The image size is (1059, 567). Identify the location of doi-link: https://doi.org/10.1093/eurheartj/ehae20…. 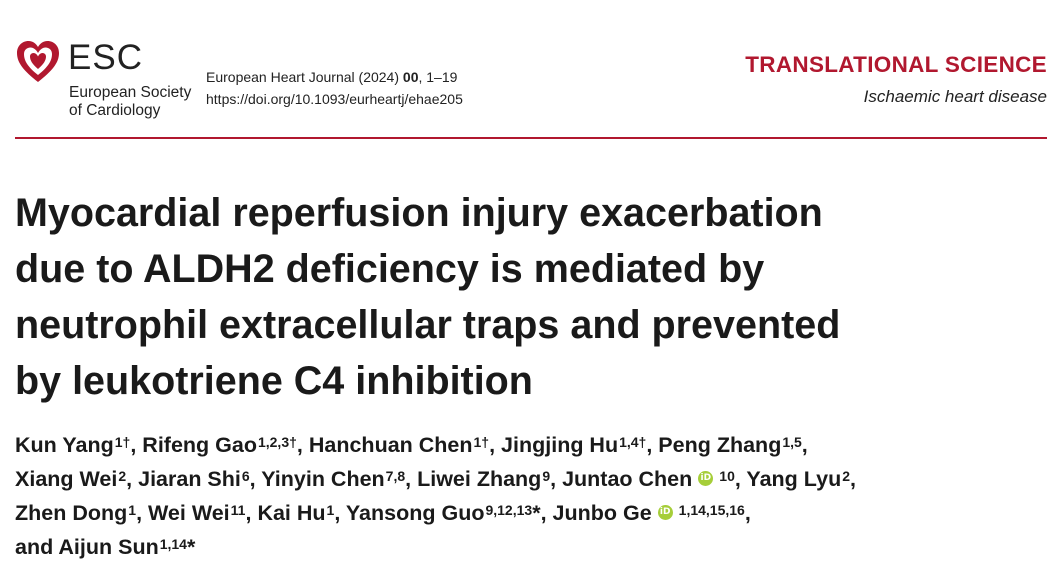
(334, 99).